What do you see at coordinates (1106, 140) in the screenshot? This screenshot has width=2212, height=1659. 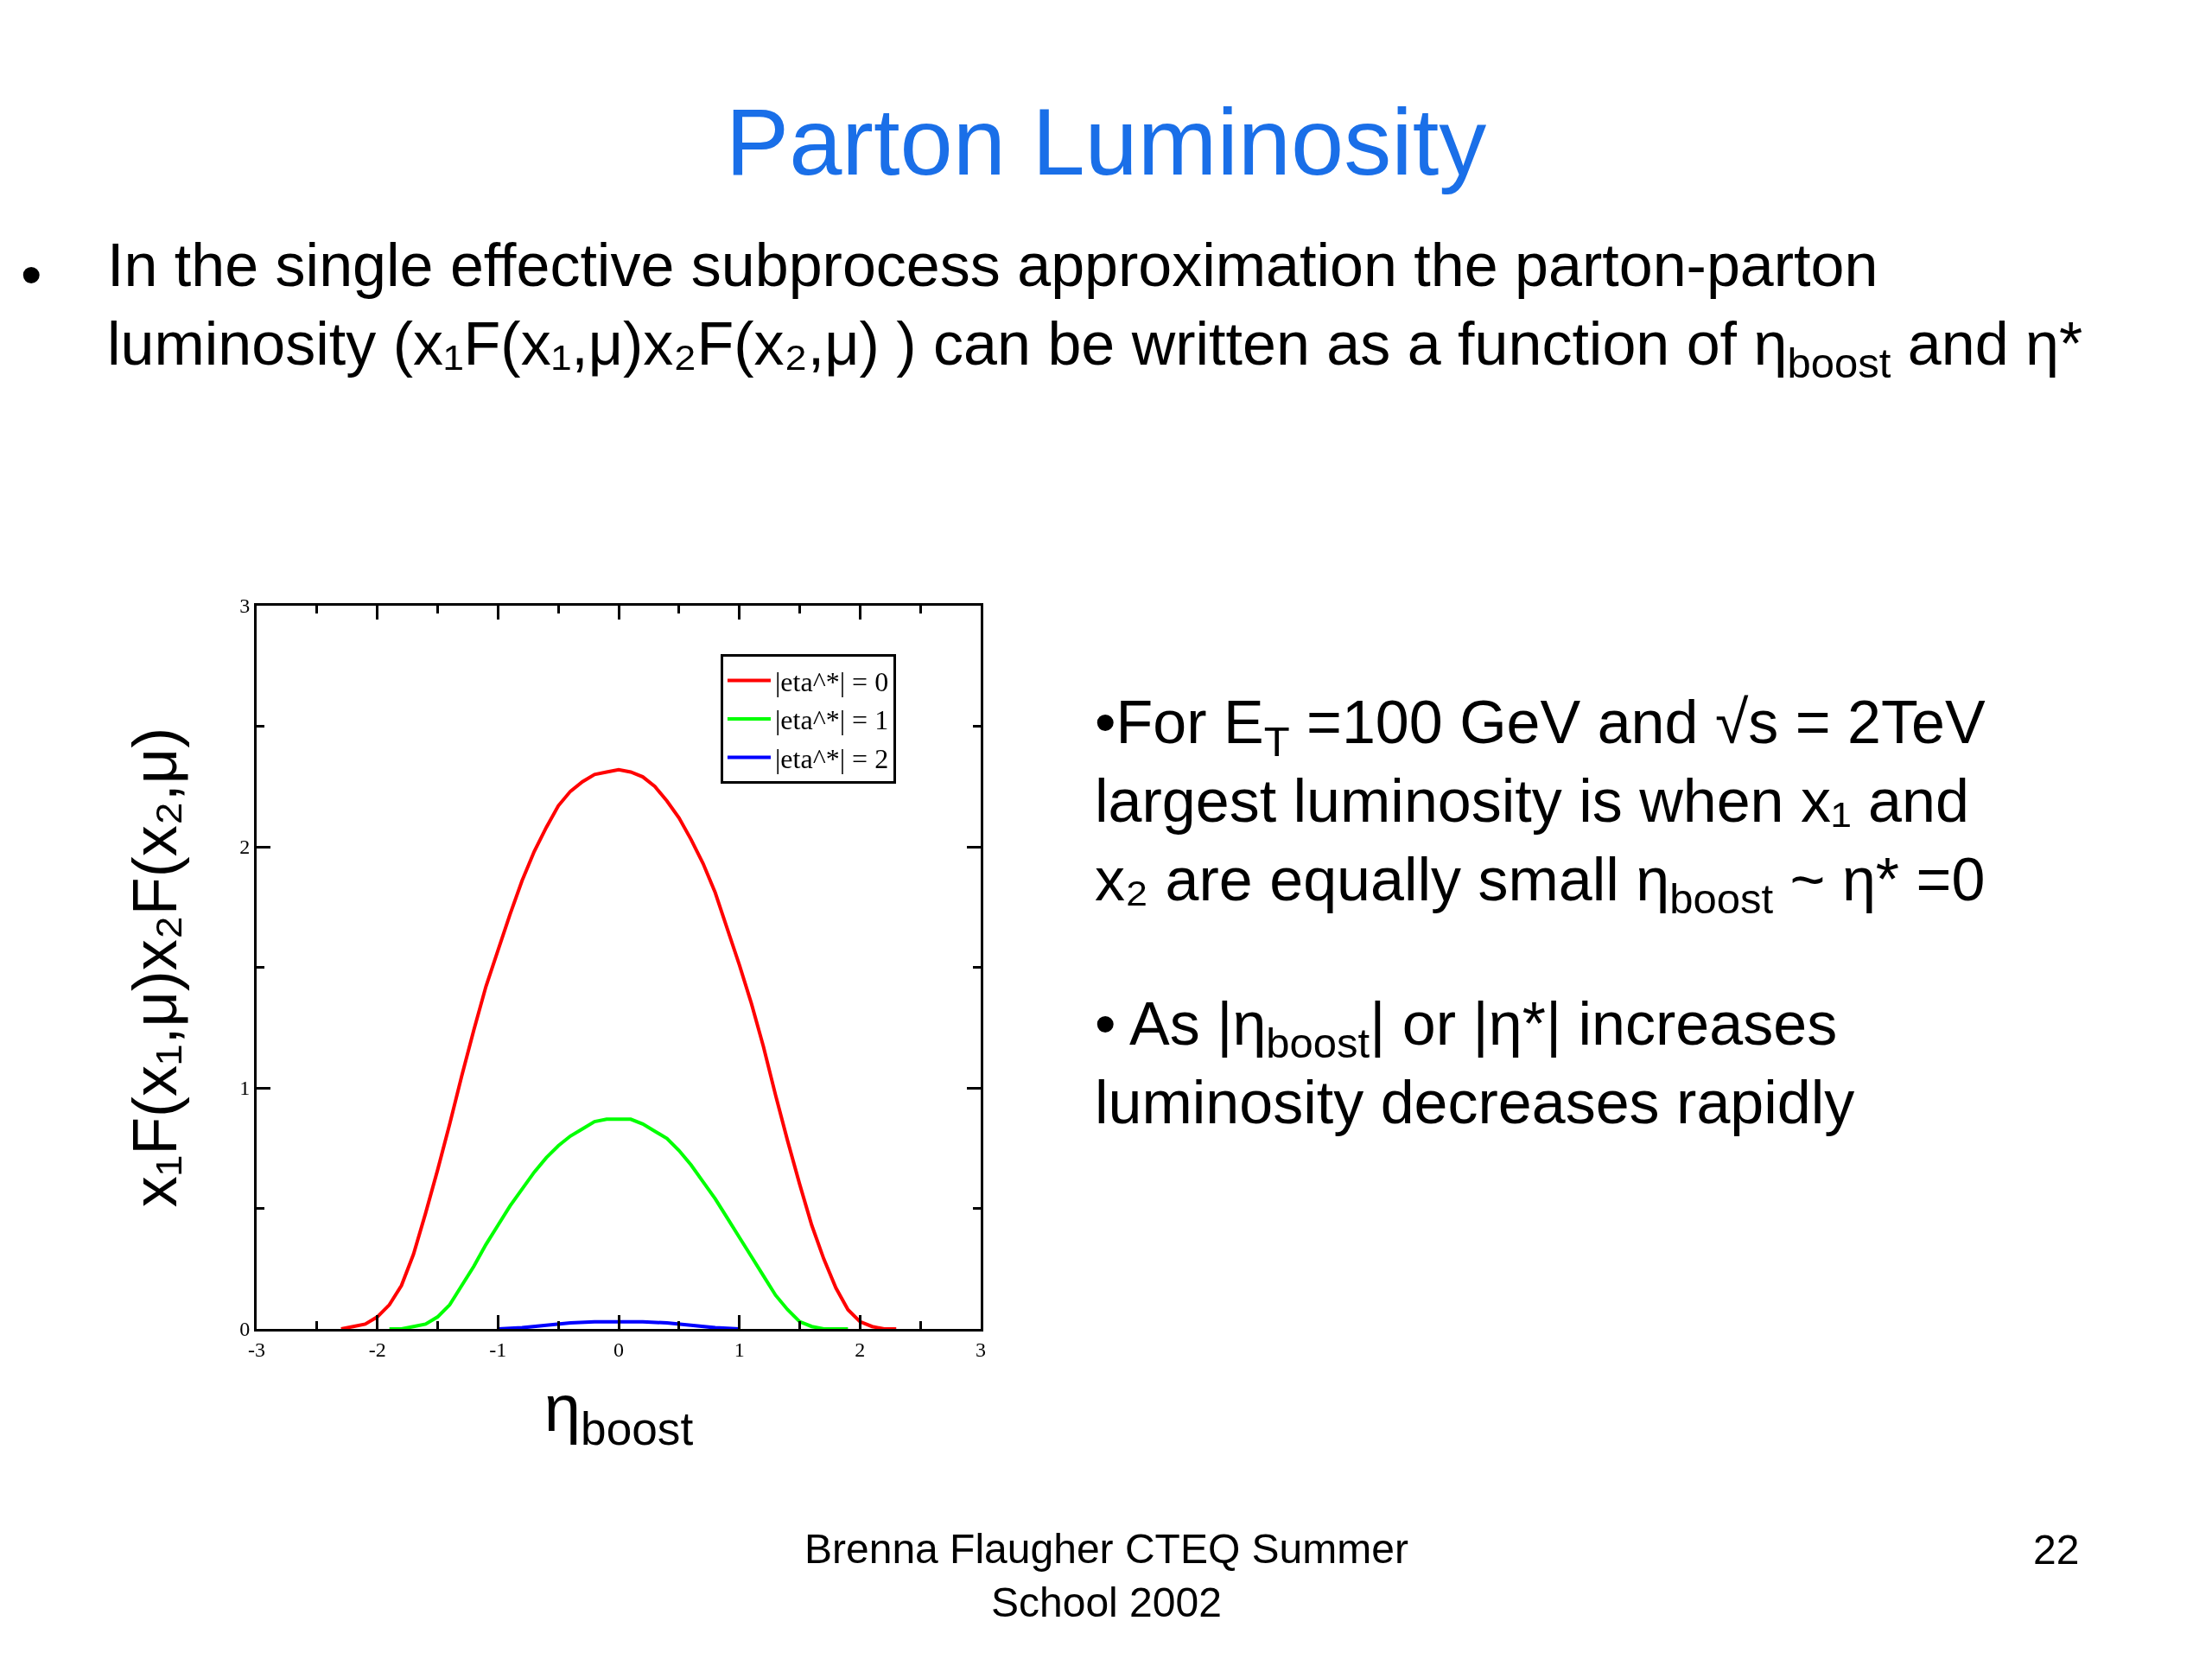 I see `chart-title: Parton Luminosity` at bounding box center [1106, 140].